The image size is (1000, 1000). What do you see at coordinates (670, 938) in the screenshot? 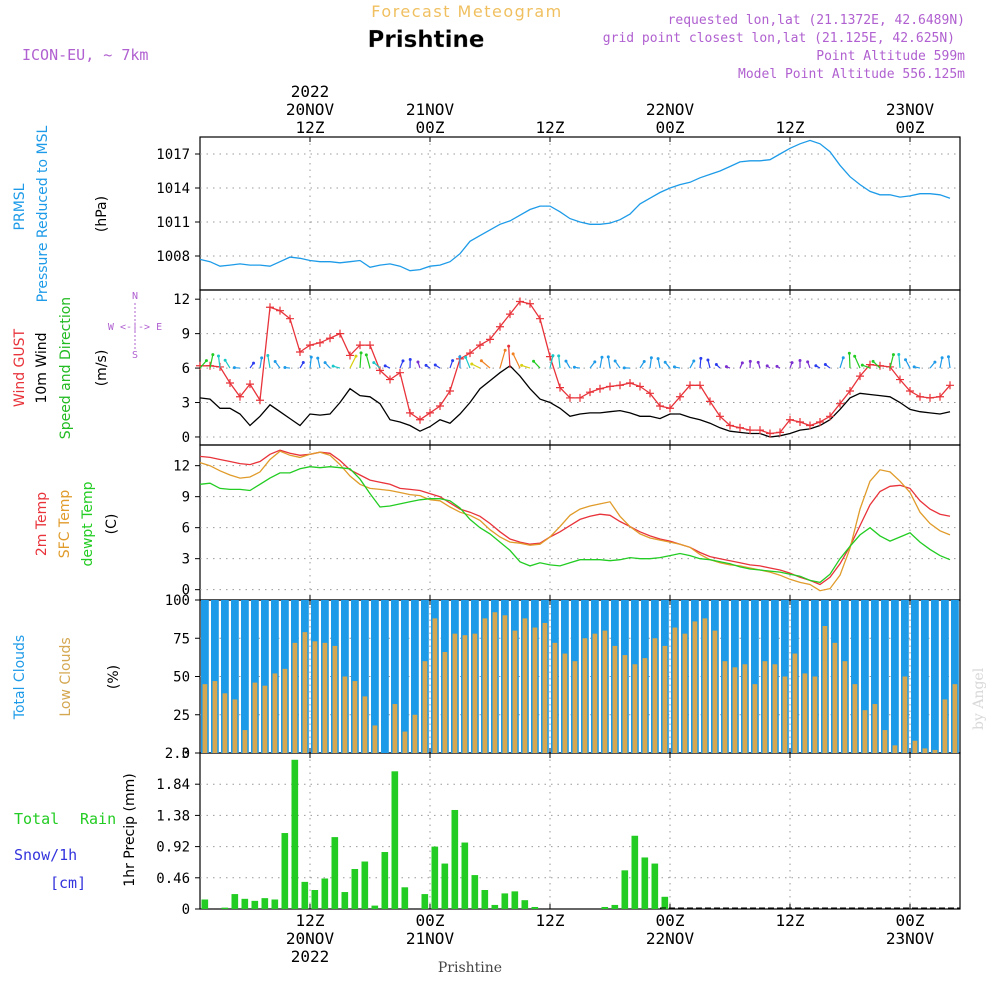
I see `time-label-bottom: 22NOV` at bounding box center [670, 938].